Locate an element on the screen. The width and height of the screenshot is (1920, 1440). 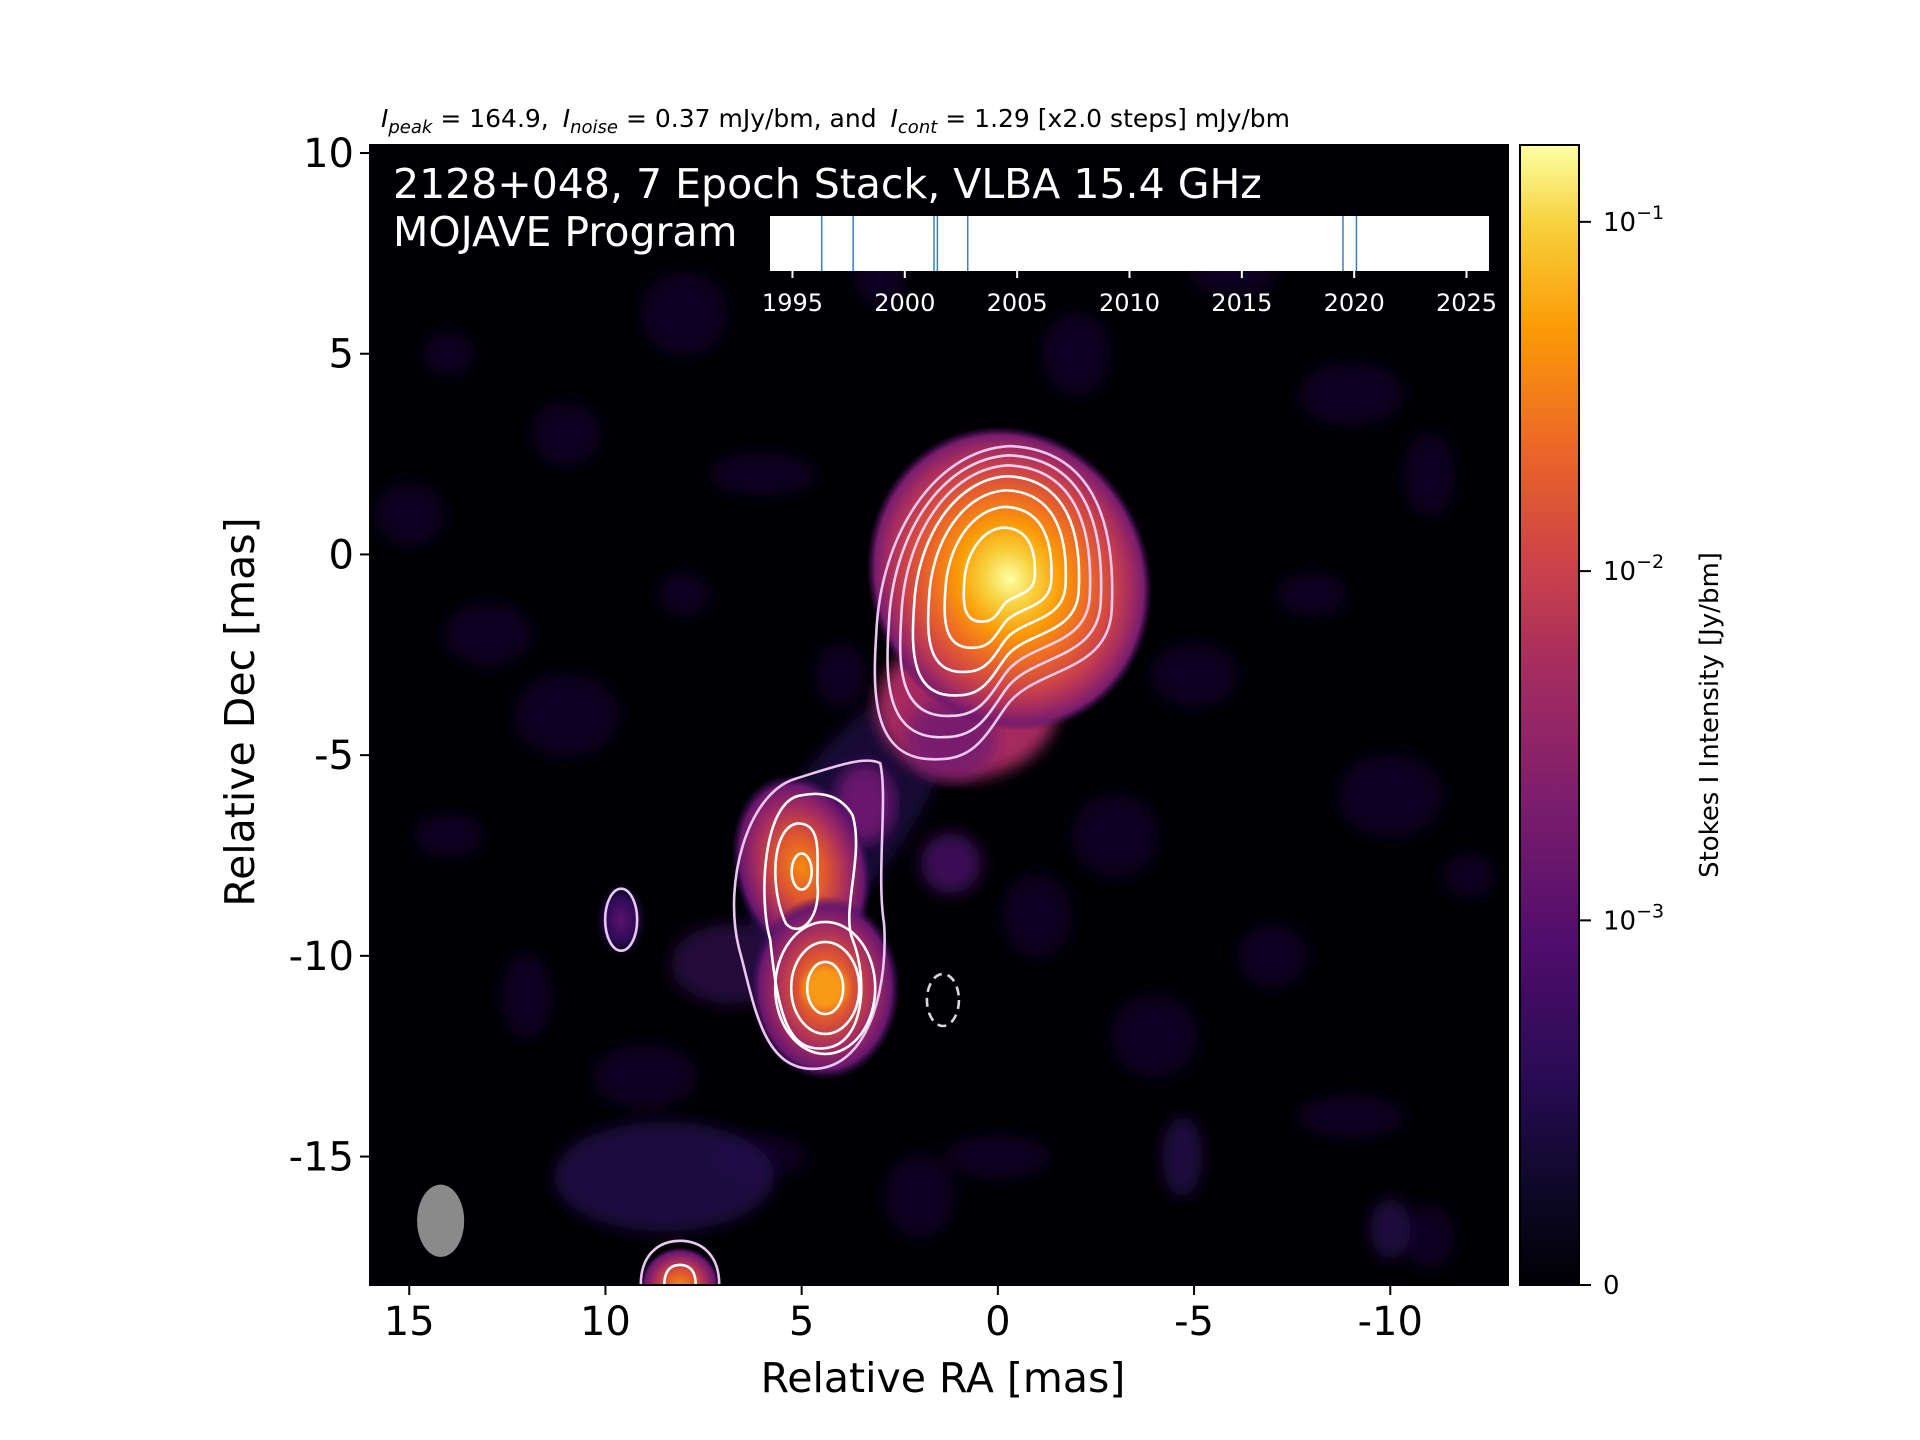
timeline-tick-label: 2005 is located at coordinates (1017, 303).